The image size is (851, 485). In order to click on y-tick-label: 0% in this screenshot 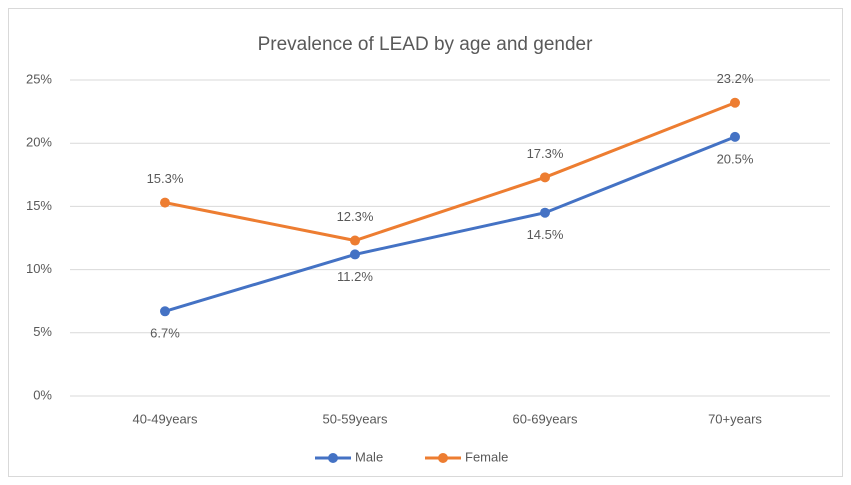, I will do `click(42, 394)`.